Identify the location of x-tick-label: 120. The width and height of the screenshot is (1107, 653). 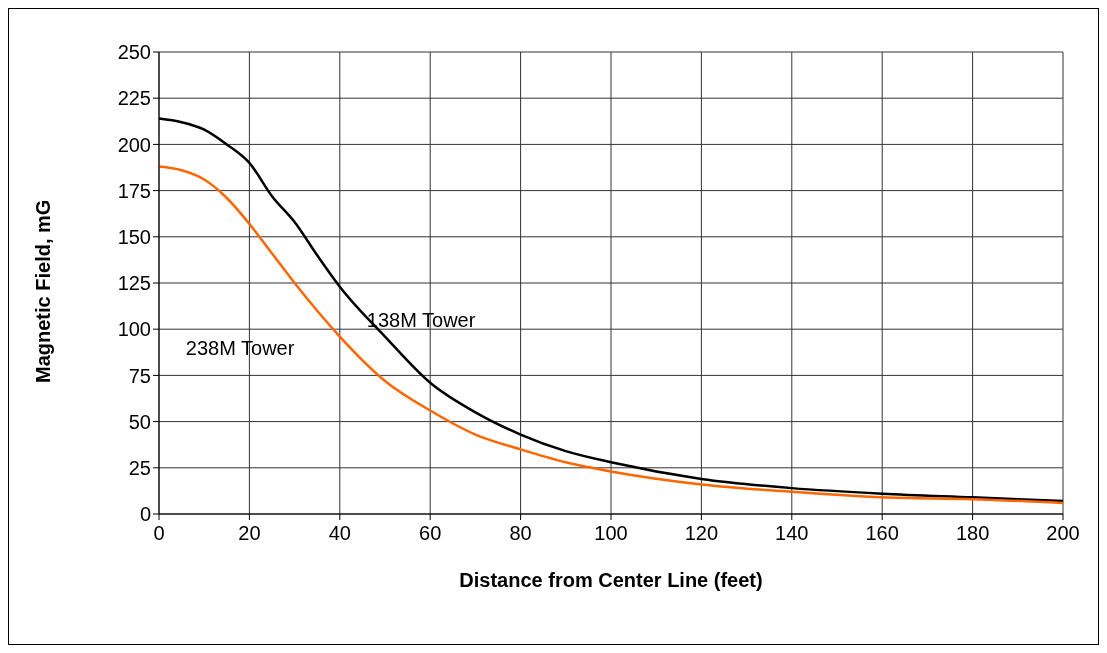
(701, 533).